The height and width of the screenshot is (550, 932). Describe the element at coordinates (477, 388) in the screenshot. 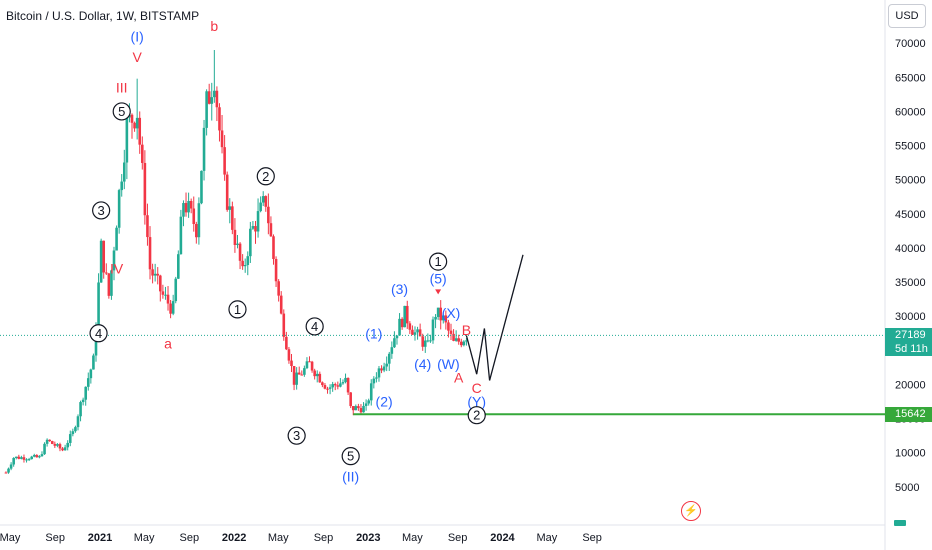

I see `wave-label: C` at that location.